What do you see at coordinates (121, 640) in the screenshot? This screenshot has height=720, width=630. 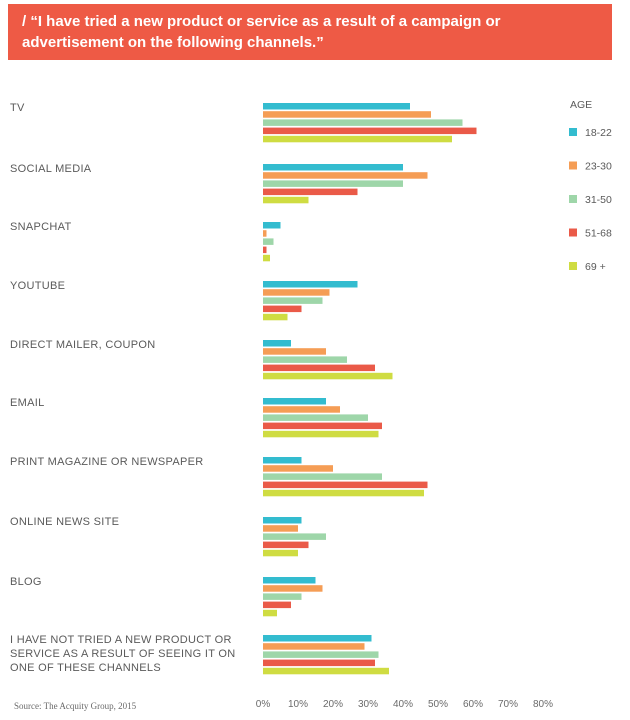 I see `category-label: I HAVE NOT TRIED A NEW PRODUCT OR` at bounding box center [121, 640].